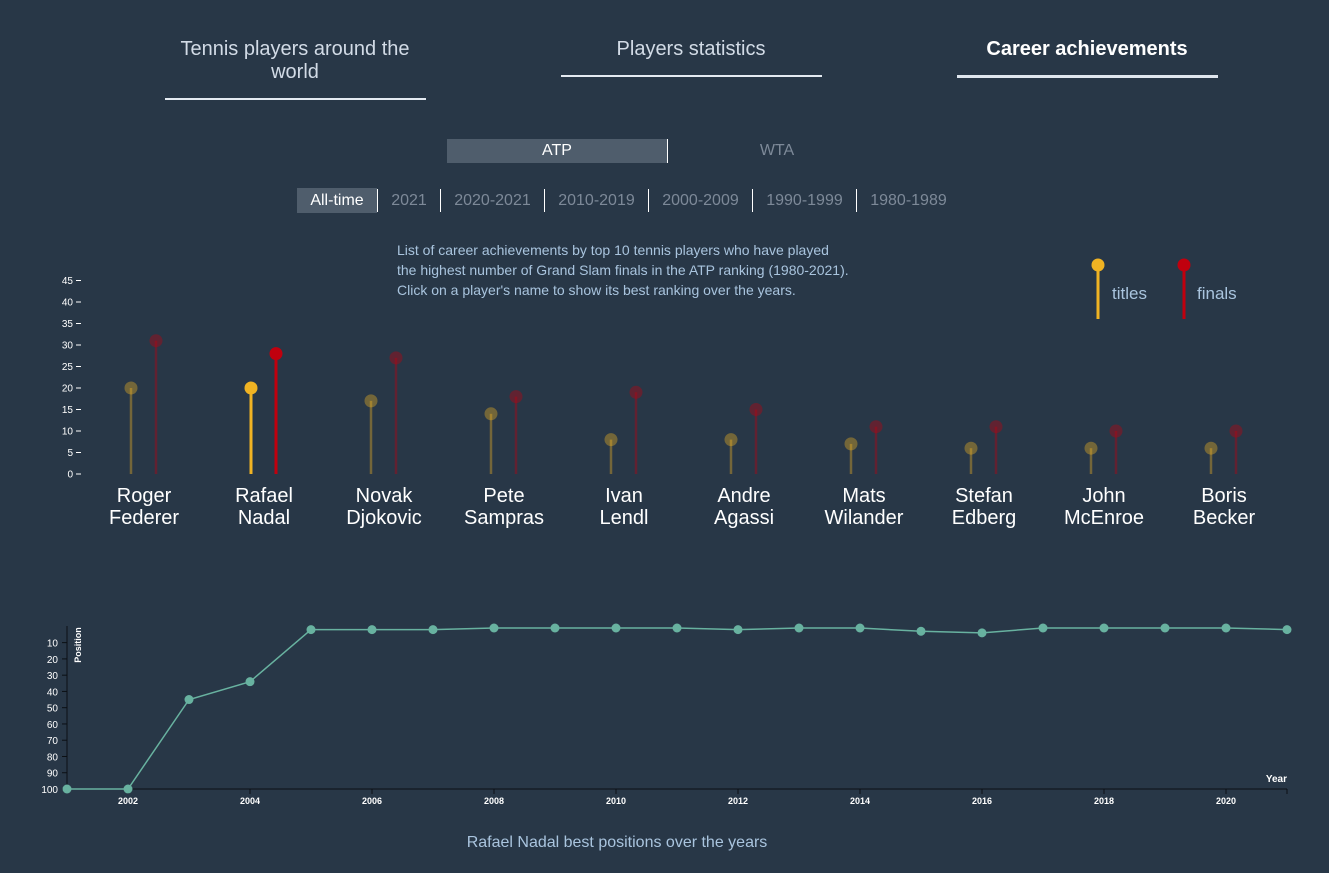 The height and width of the screenshot is (873, 1329). I want to click on player-name-line: Mats, so click(863, 496).